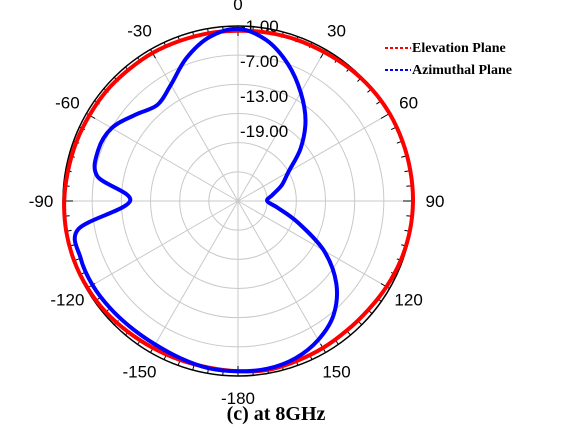 The width and height of the screenshot is (571, 429). Describe the element at coordinates (462, 70) in the screenshot. I see `legend-label: Azimuthal Plane` at that location.